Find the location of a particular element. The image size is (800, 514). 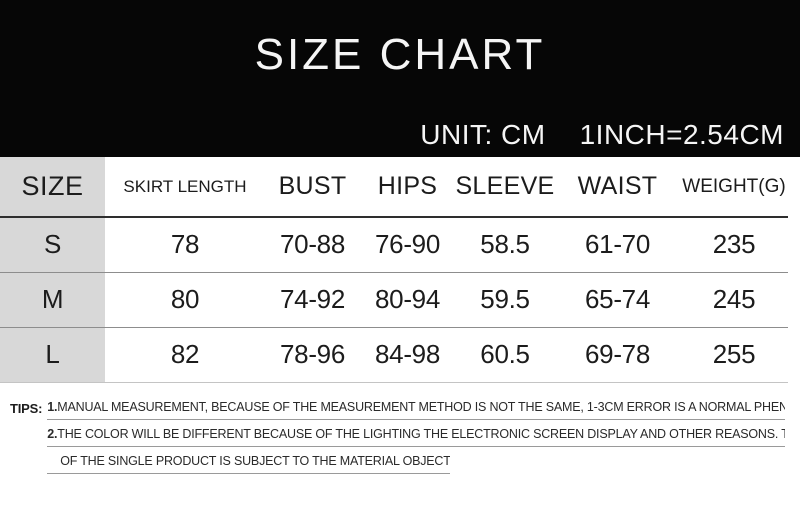

header-bust: BUST is located at coordinates (312, 186).